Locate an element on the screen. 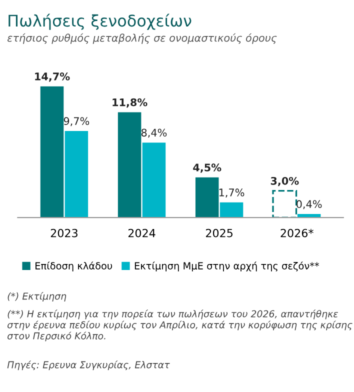 The image size is (354, 392). text: (*) Εκτίμηση is located at coordinates (37, 297).